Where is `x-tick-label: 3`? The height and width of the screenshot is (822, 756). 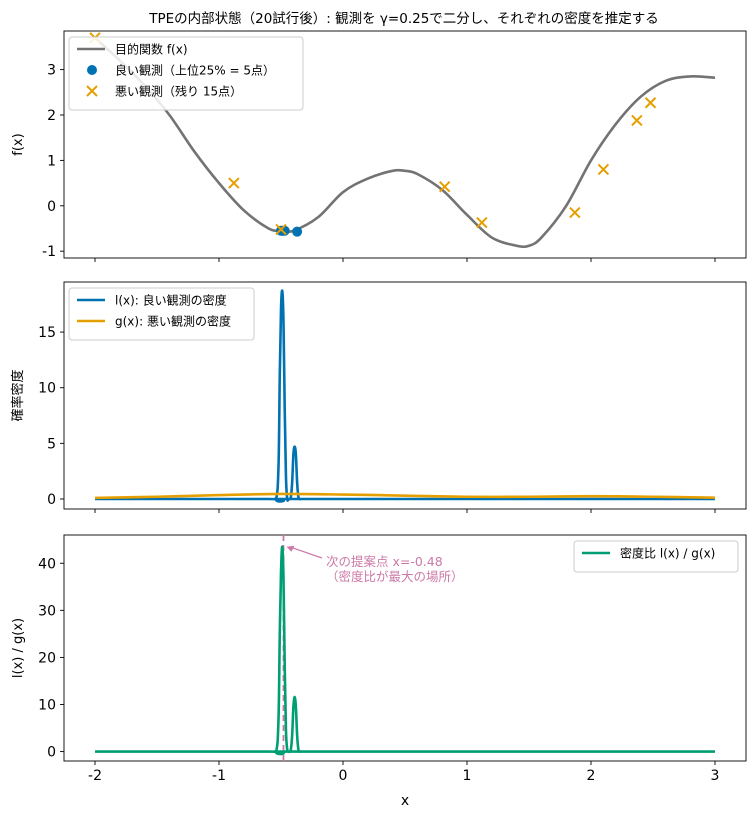
x-tick-label: 3 is located at coordinates (715, 776).